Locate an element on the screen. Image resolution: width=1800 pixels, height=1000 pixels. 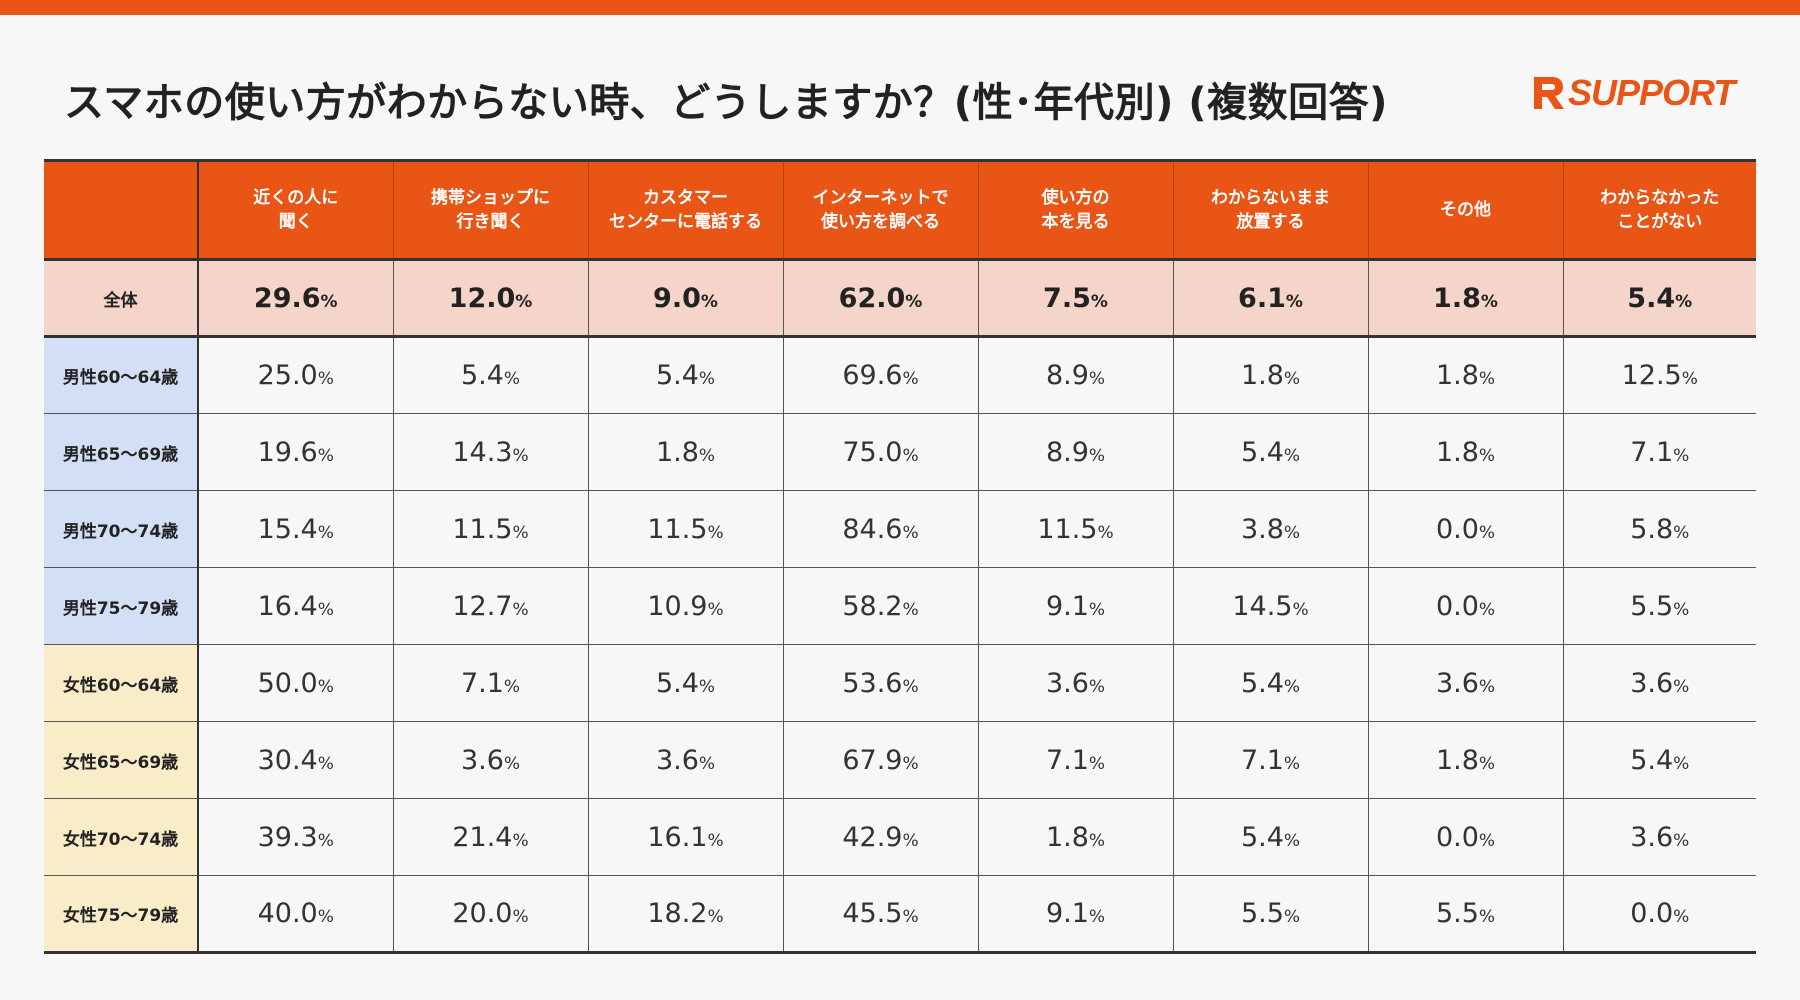
cell-value: 18.2 is located at coordinates (677, 913).